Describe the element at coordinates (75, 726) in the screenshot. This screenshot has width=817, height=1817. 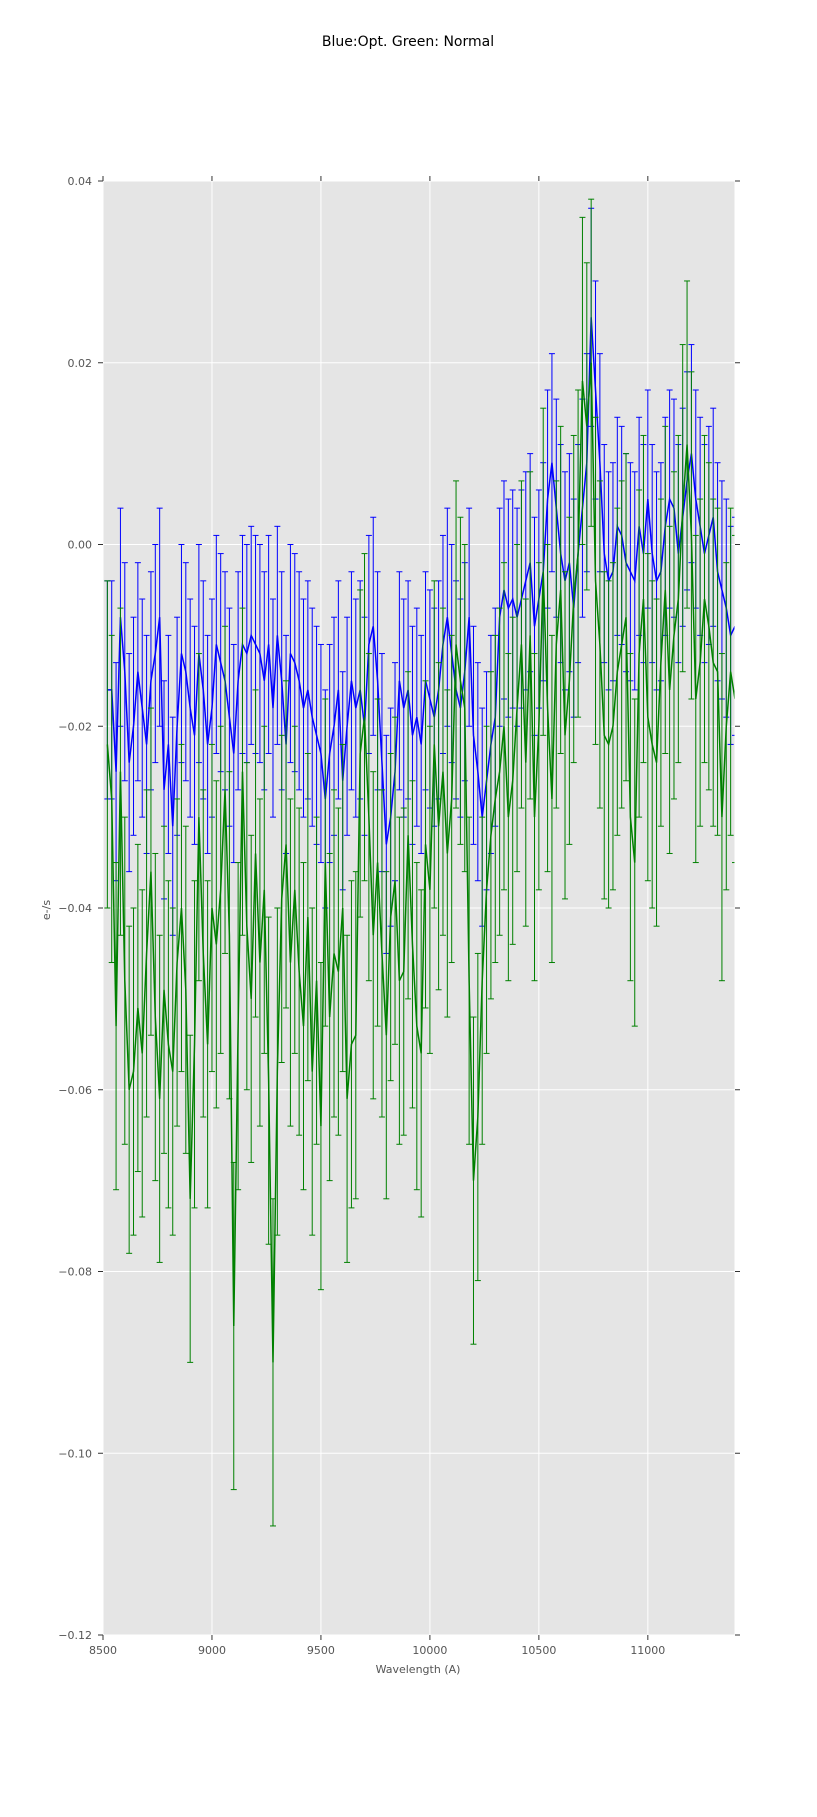
I see `y-tick-label: −0.02` at that location.